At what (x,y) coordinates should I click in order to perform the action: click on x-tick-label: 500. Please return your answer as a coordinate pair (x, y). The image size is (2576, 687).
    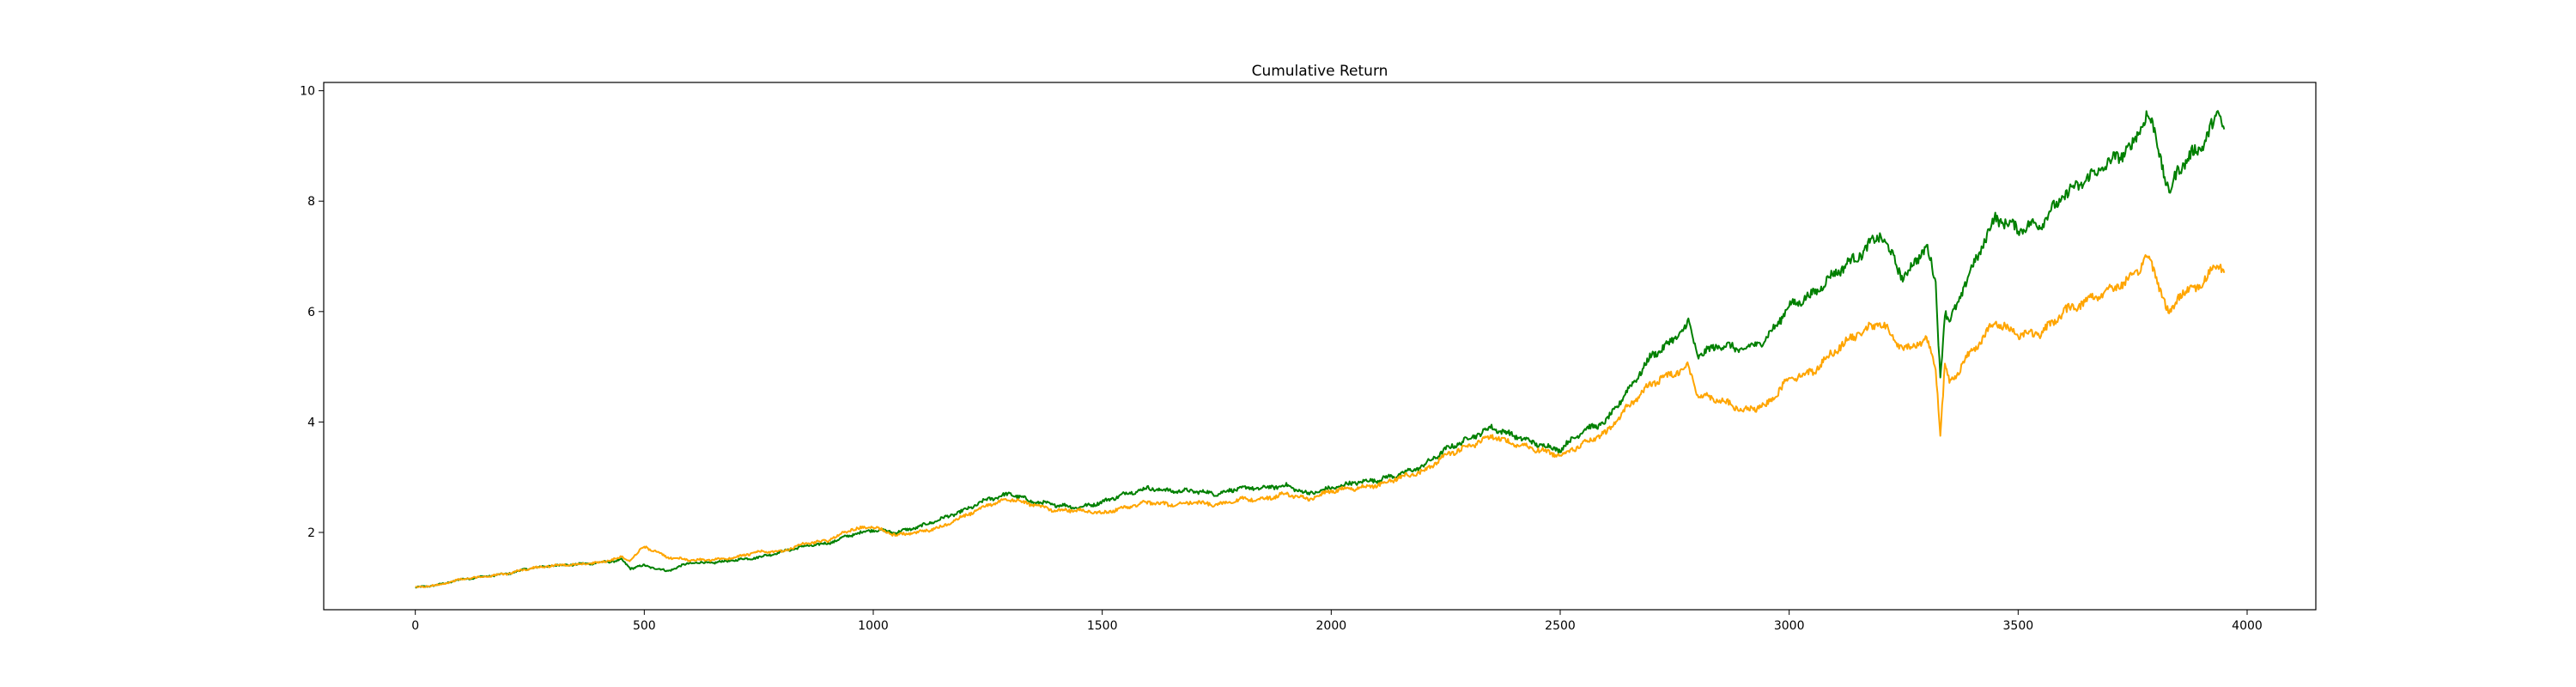
    Looking at the image, I should click on (644, 626).